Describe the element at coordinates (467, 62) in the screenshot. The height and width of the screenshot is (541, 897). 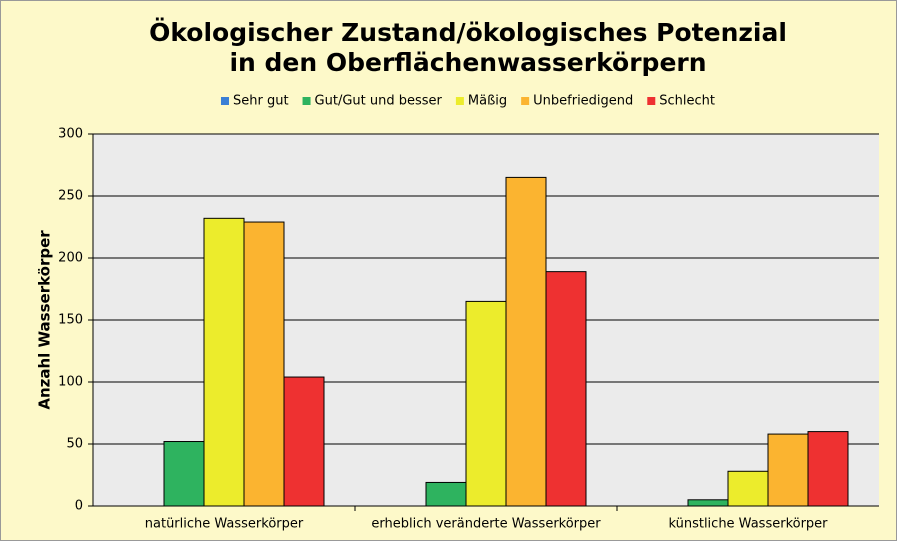
I see `chart-title: in den Oberflächenwasserkörpern` at that location.